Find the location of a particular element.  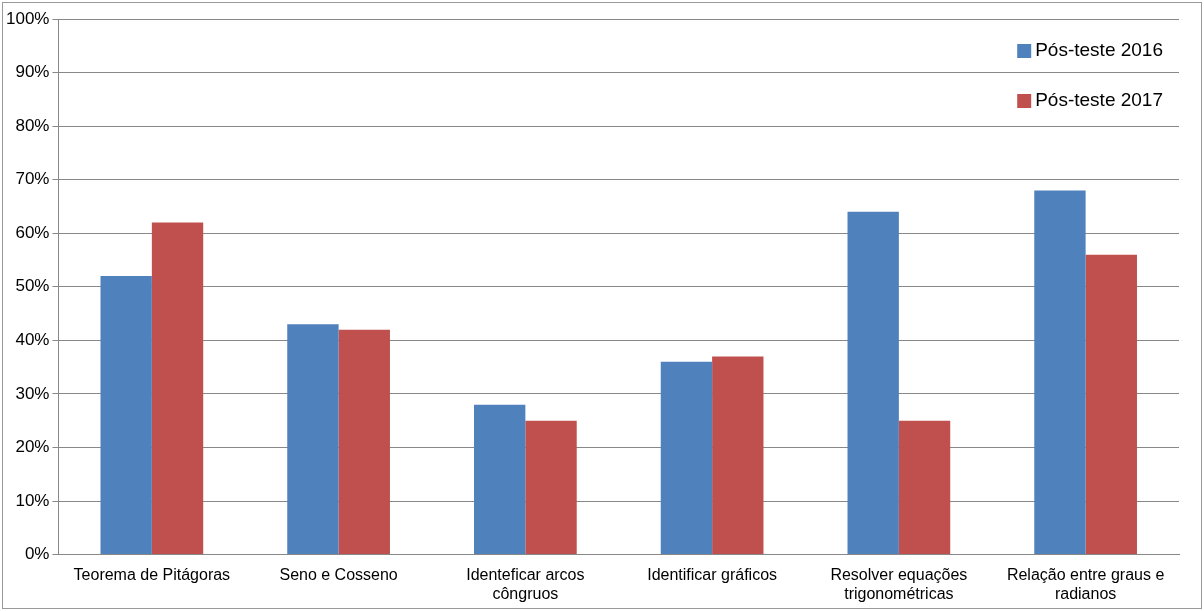

x-tick-label: Resolver equações trigonométricas is located at coordinates (899, 583).